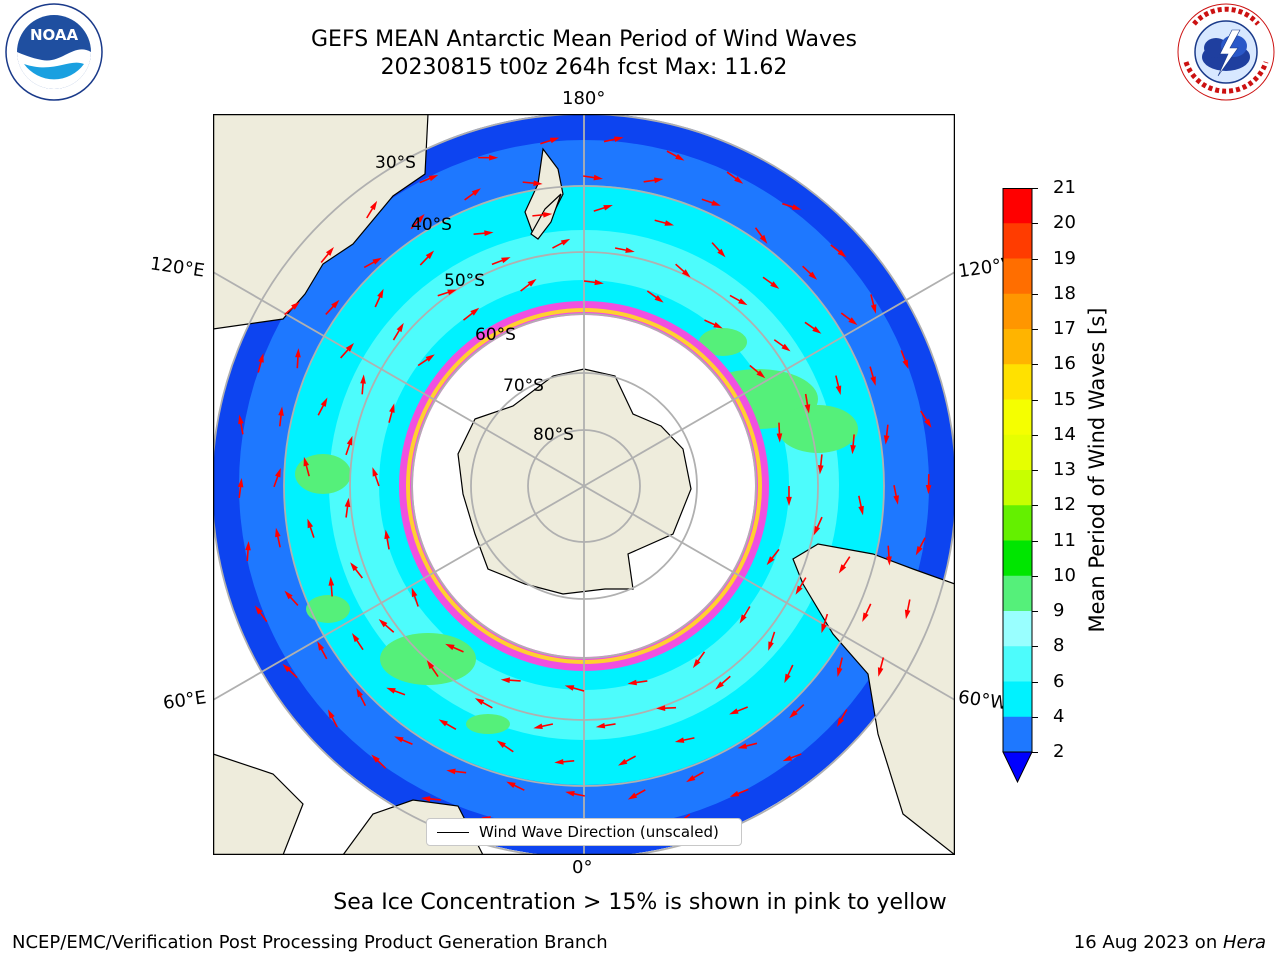 This screenshot has height=960, width=1280. I want to click on colorbar-tick-label: 10, so click(1064, 575).